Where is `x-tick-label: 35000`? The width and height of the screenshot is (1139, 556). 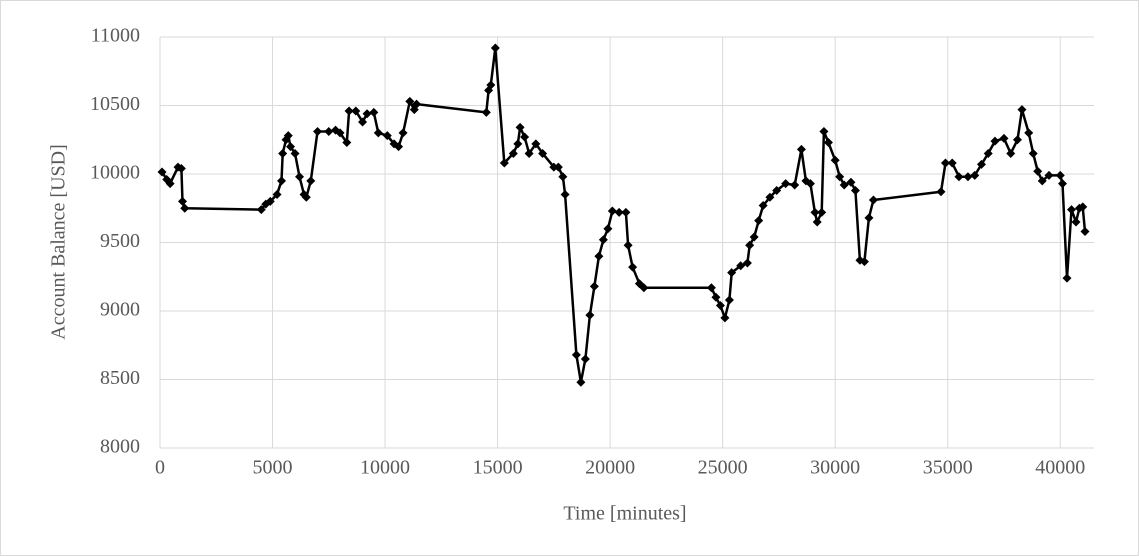
x-tick-label: 35000 is located at coordinates (948, 468).